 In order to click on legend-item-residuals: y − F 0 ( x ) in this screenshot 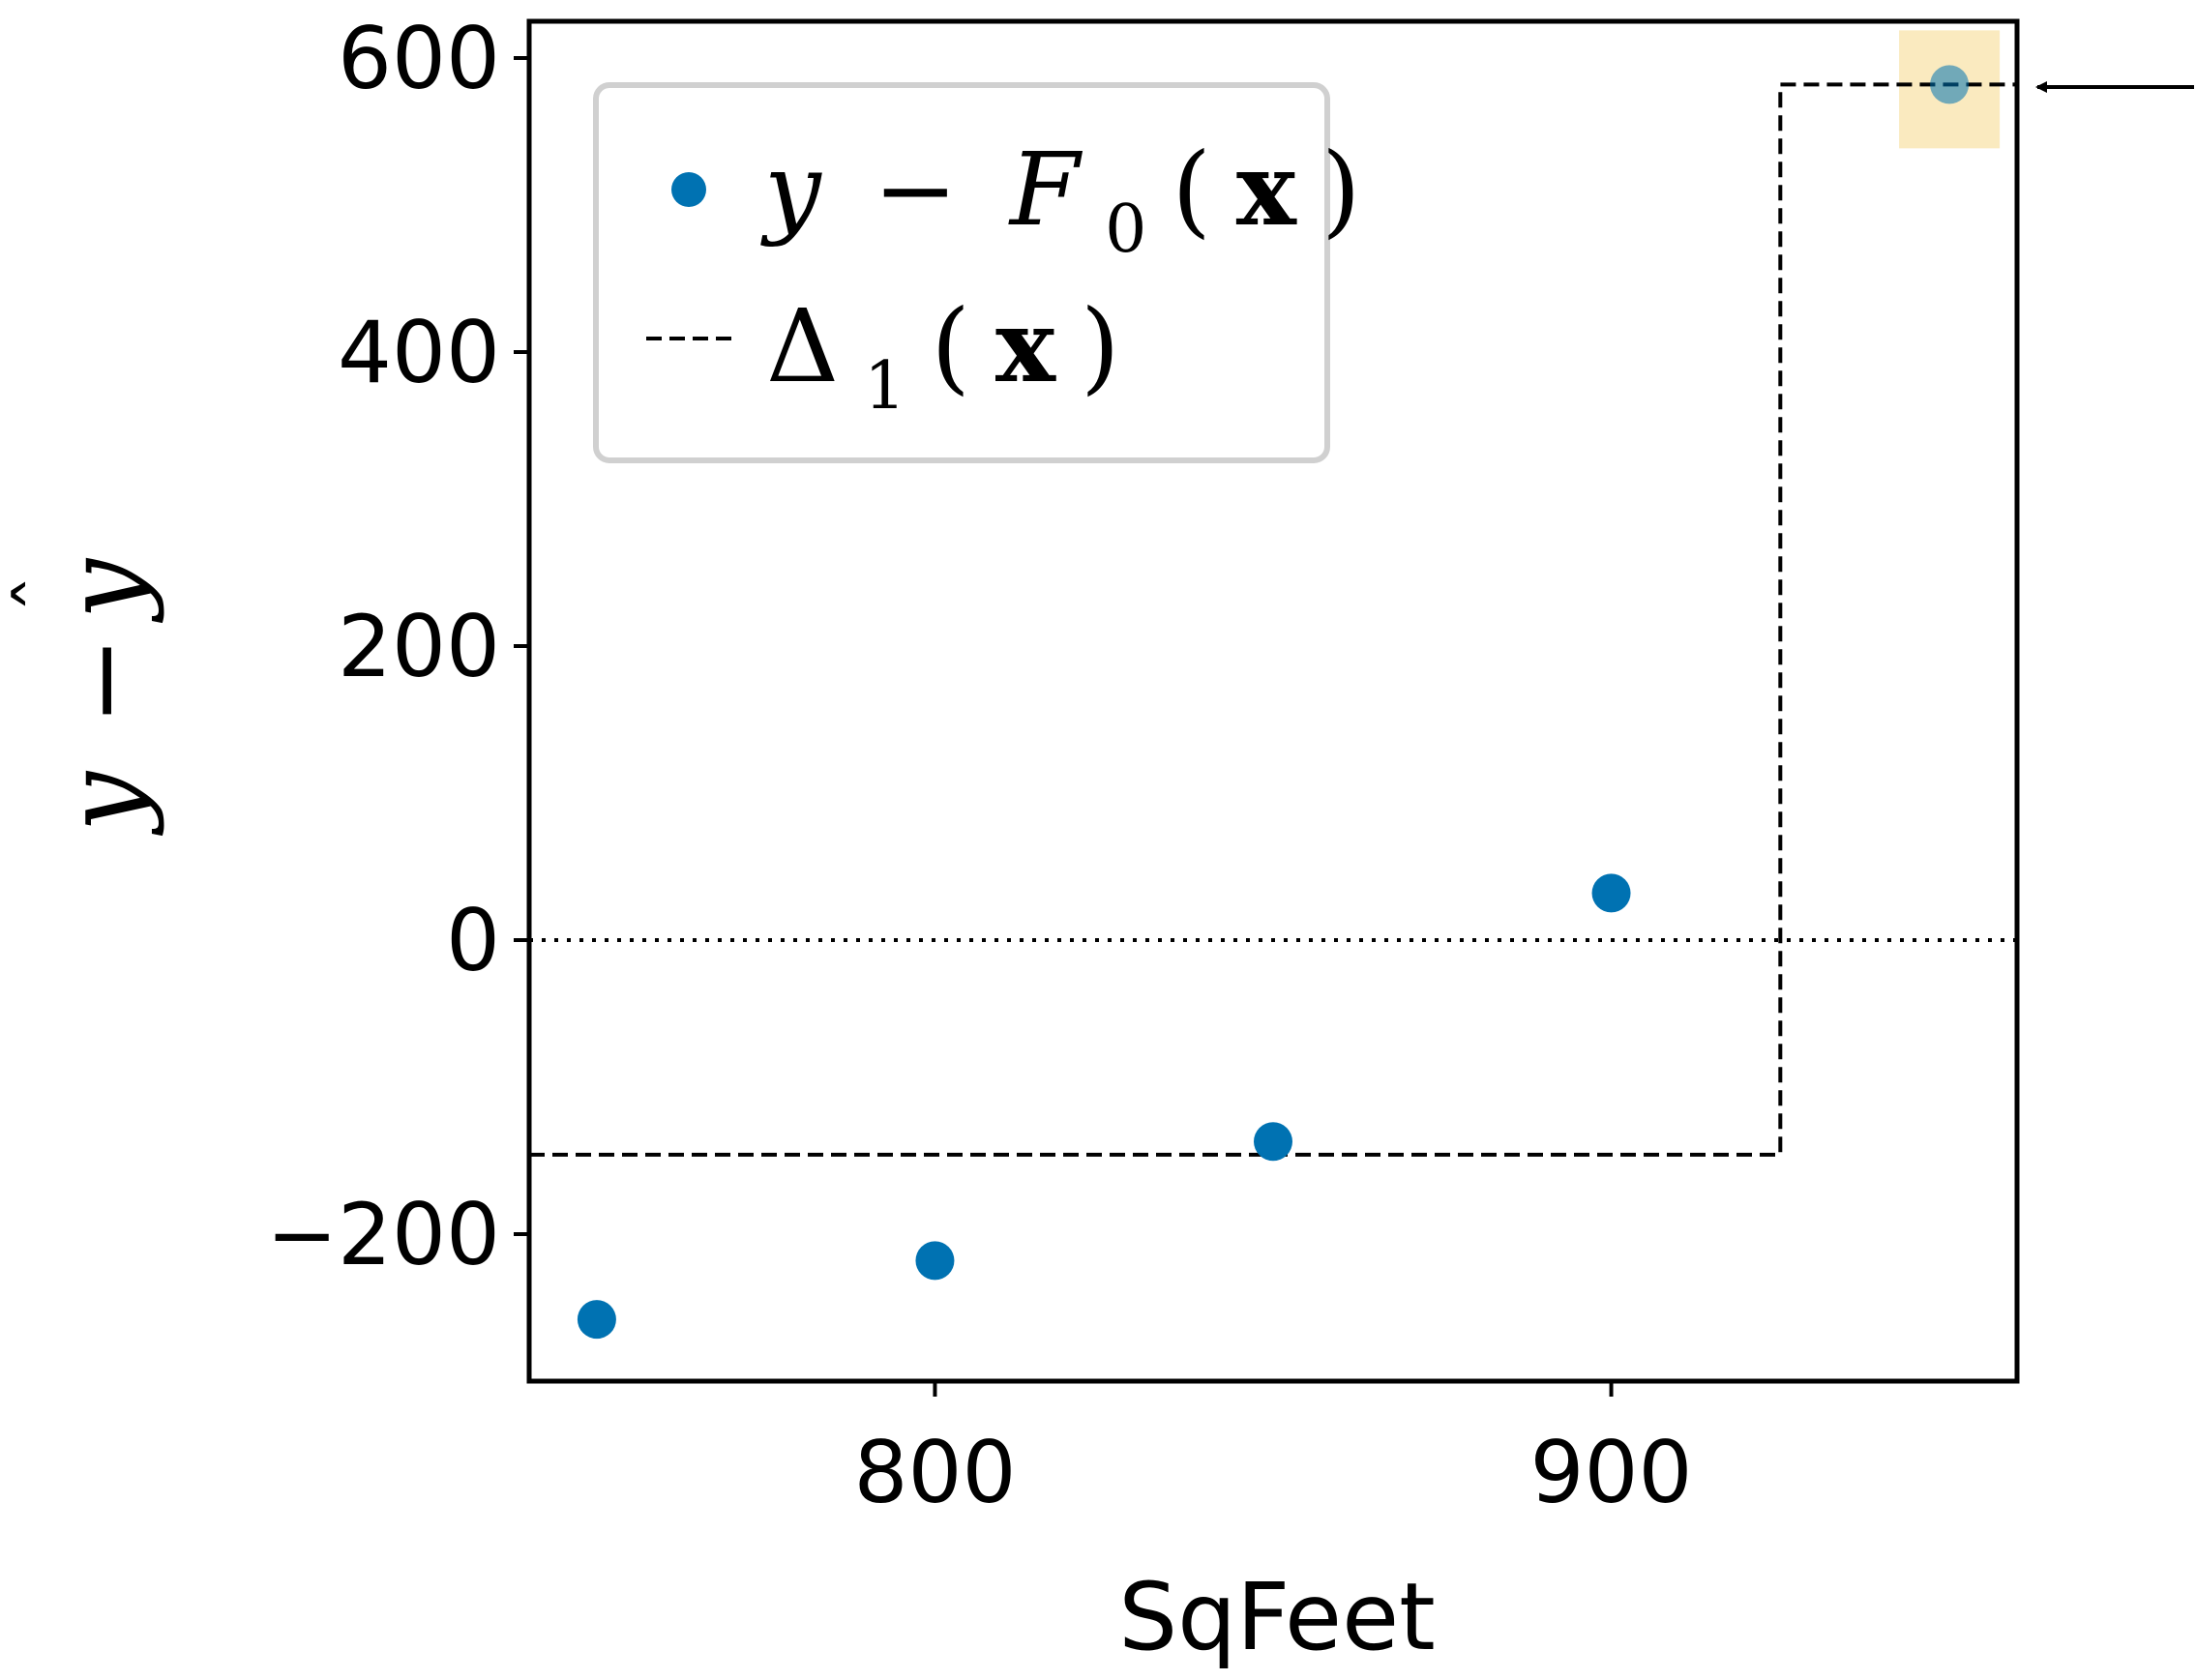, I will do `click(1016, 202)`.